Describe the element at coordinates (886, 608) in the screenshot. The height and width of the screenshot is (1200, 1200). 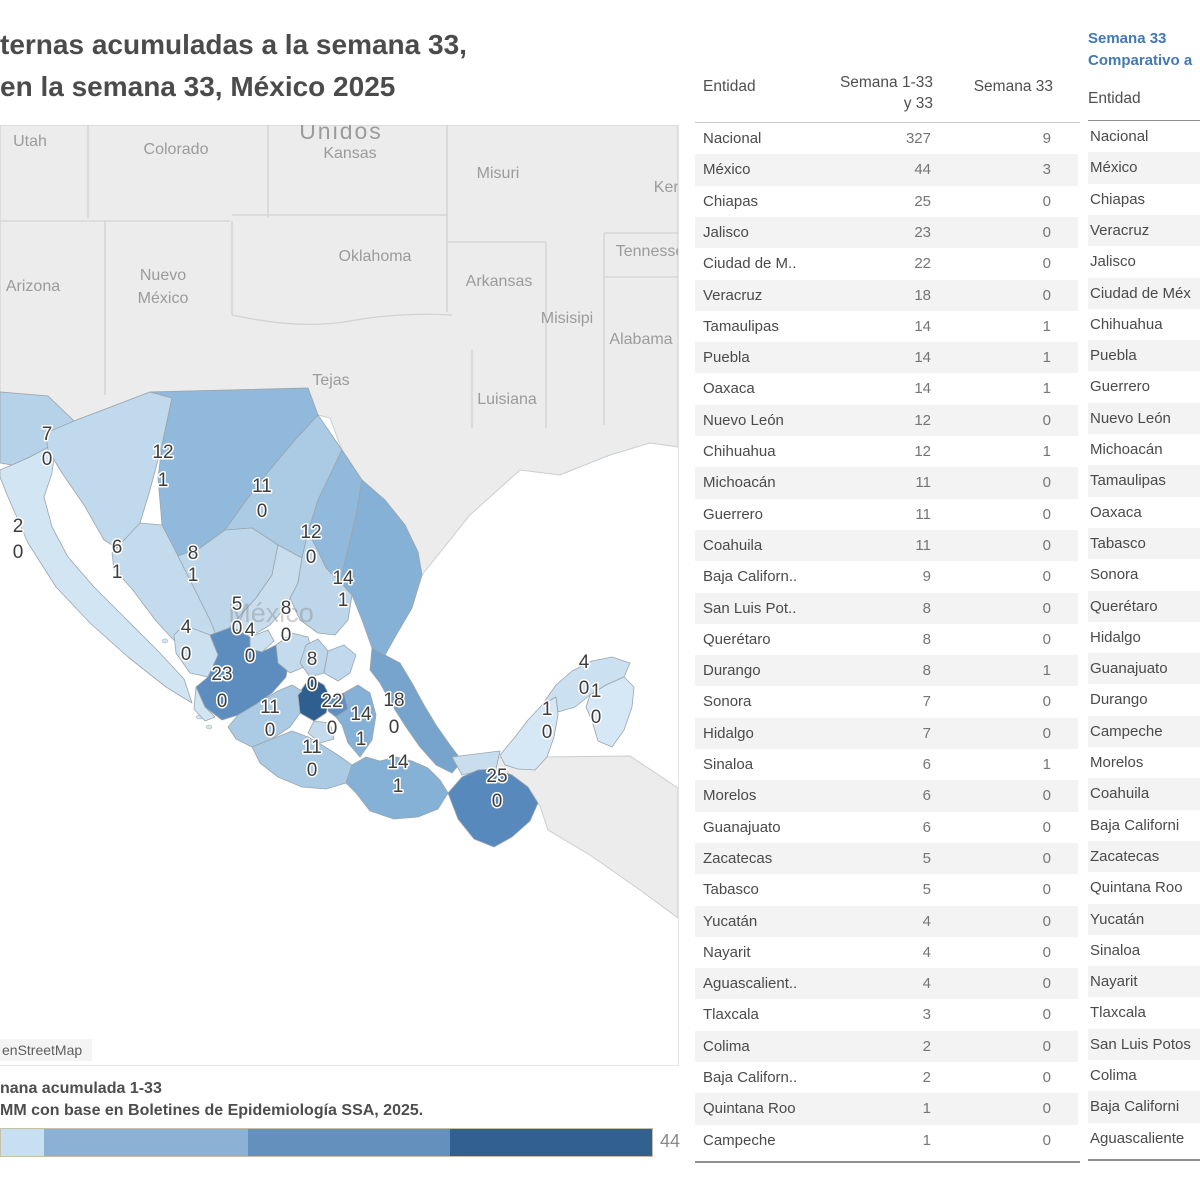
I see `table-row: San Luis Pot.. 8 0` at that location.